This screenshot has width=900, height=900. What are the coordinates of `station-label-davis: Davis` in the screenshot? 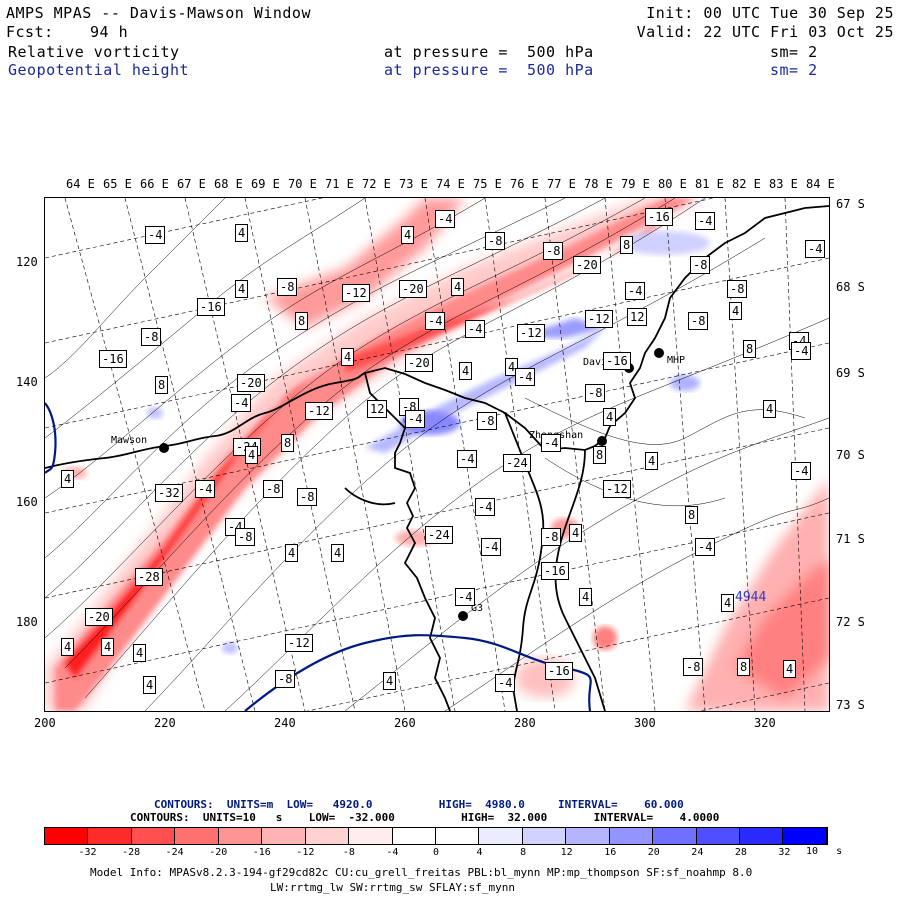 It's located at (598, 362).